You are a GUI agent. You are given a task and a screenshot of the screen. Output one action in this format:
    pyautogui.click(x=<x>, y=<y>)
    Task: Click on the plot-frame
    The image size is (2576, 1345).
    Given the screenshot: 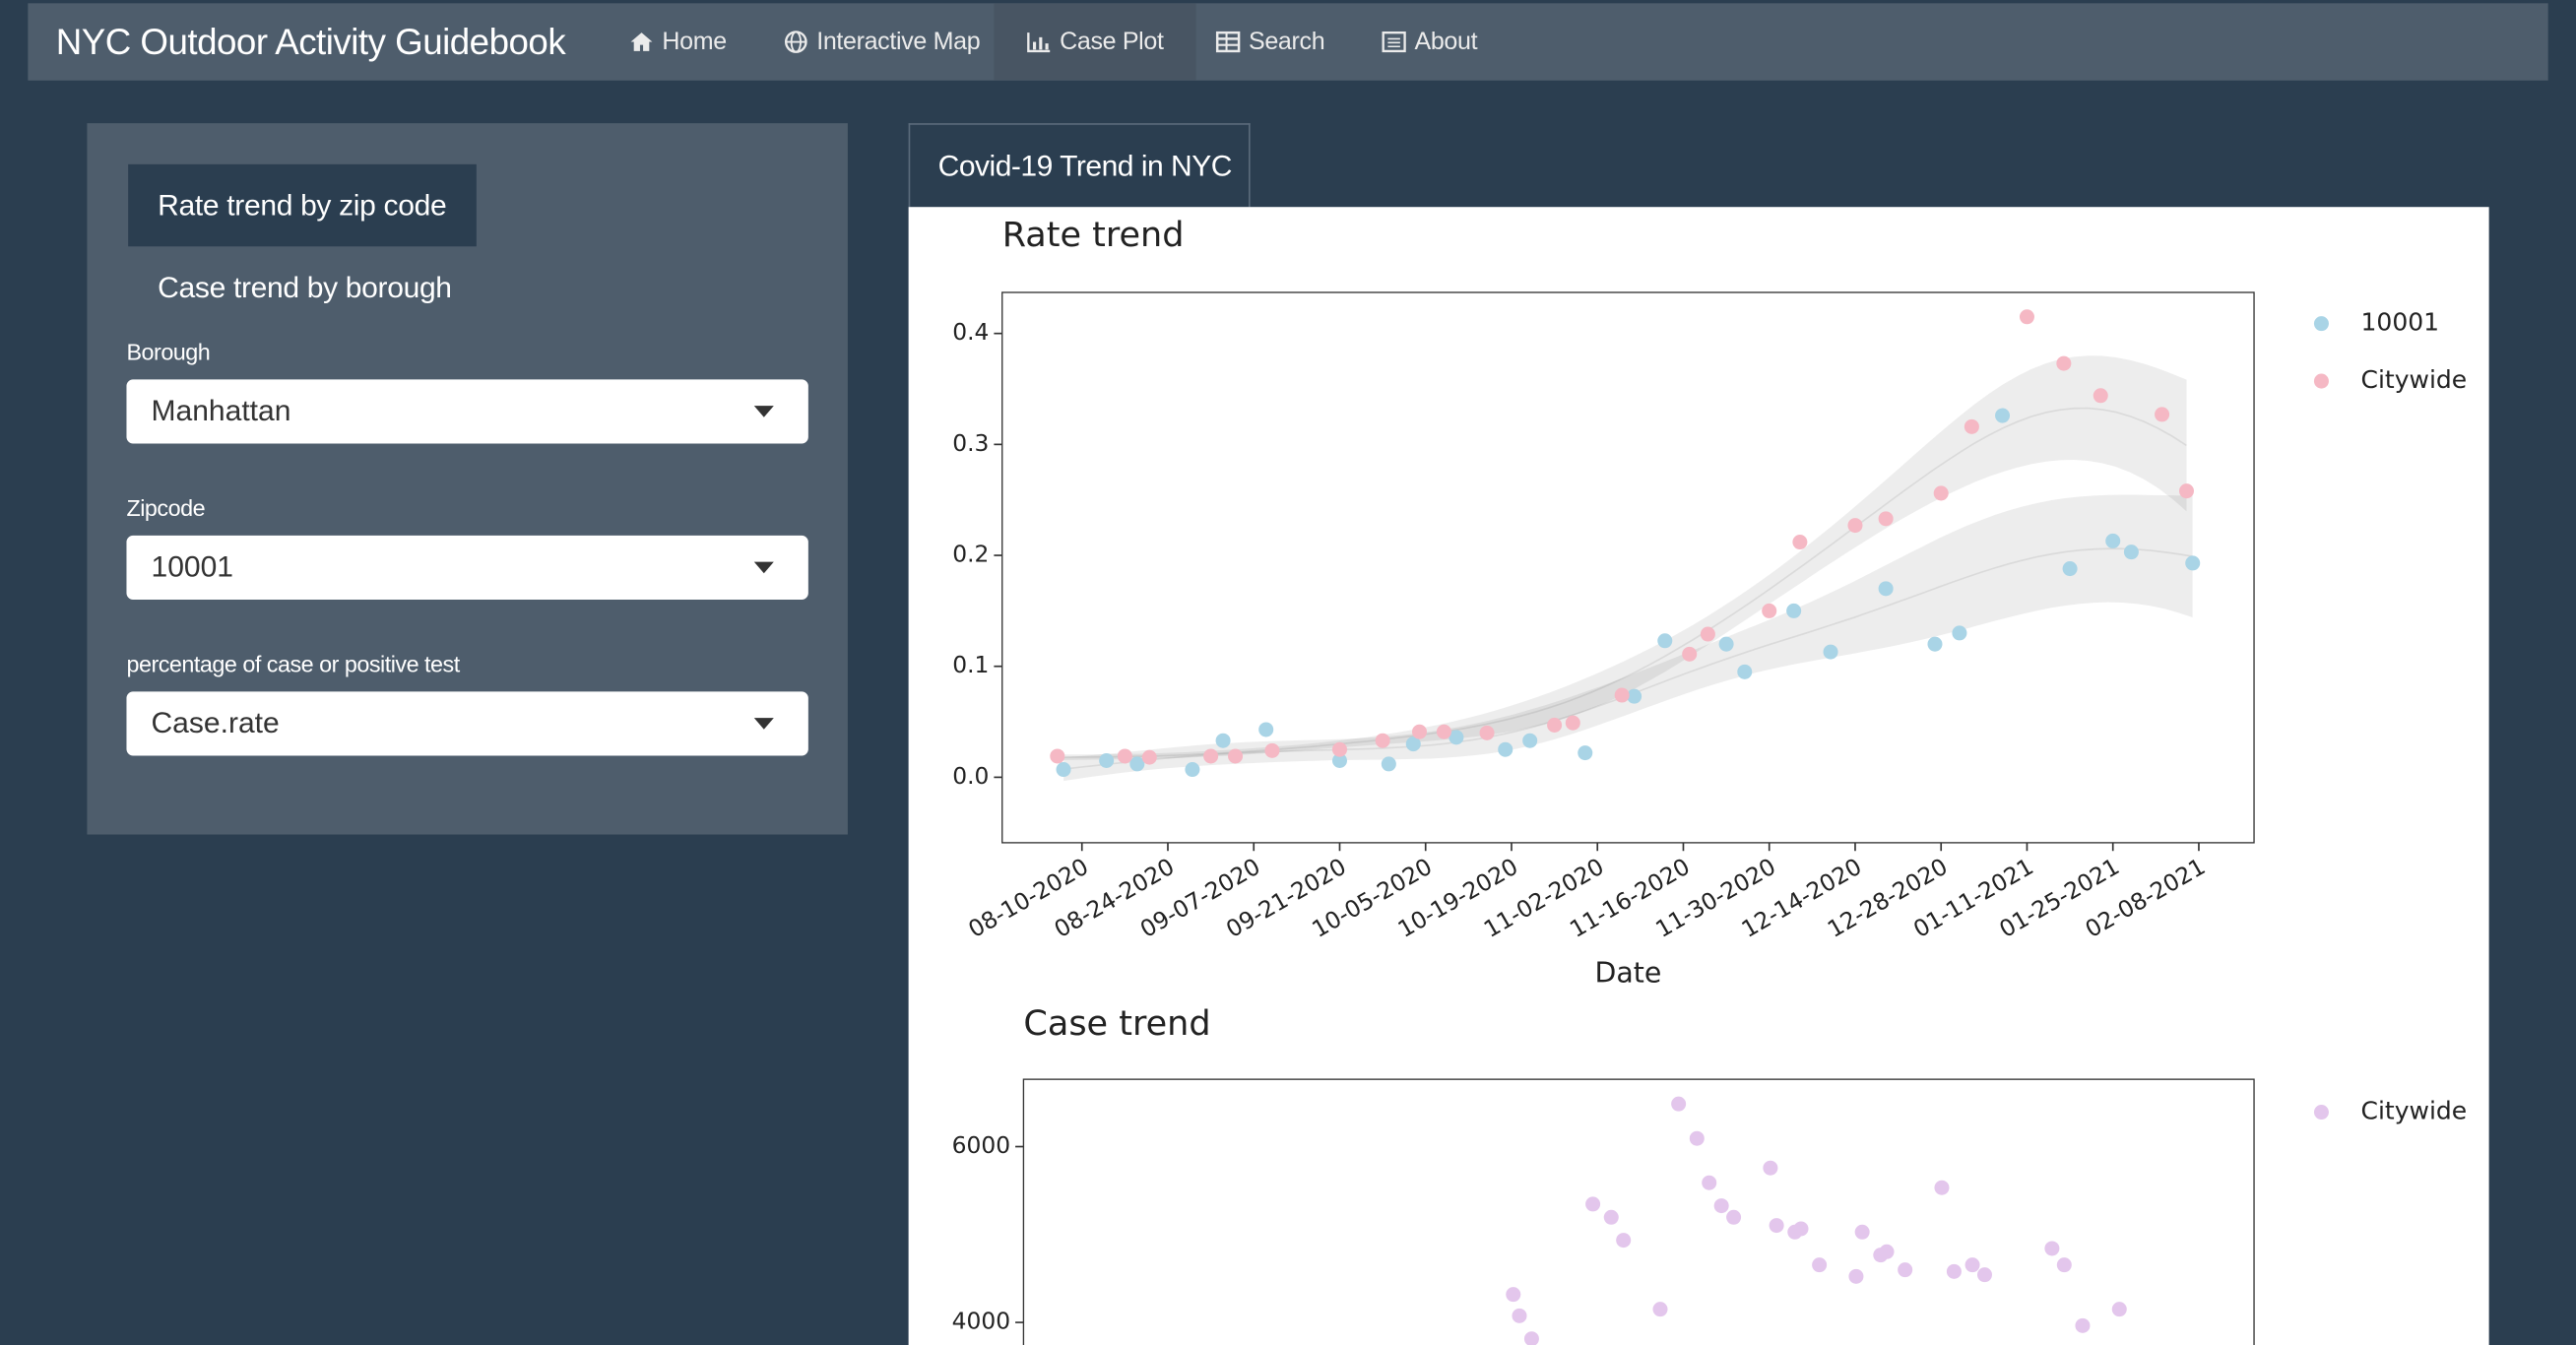 What is the action you would take?
    pyautogui.click(x=1638, y=1211)
    